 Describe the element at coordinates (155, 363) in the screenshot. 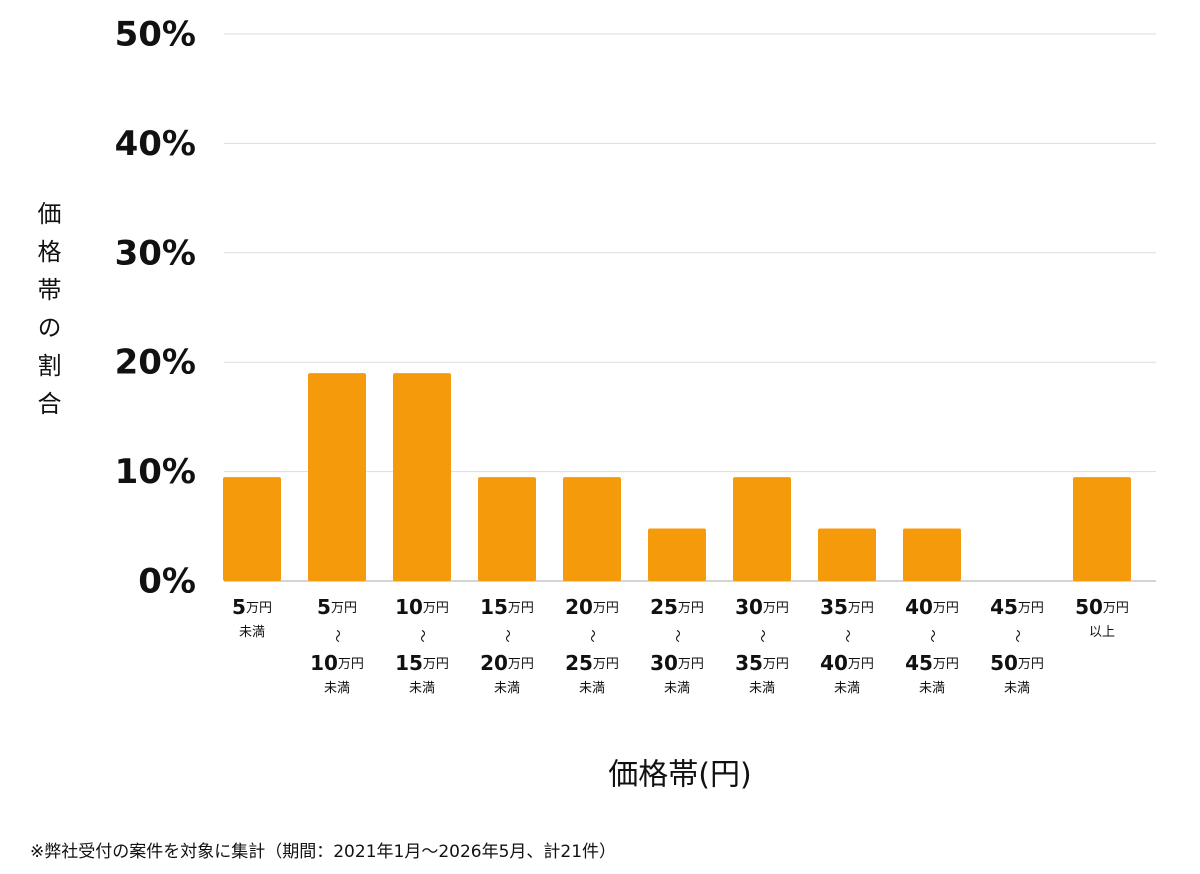

I see `y-tick-label: 20%` at that location.